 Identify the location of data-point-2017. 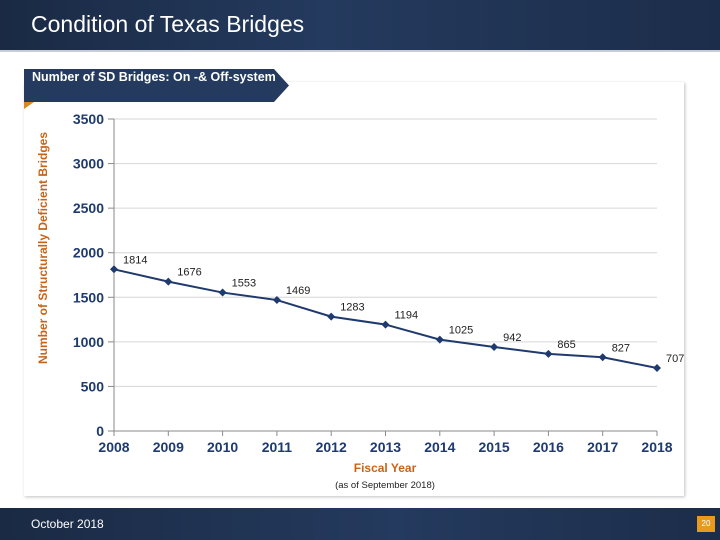
(602, 357).